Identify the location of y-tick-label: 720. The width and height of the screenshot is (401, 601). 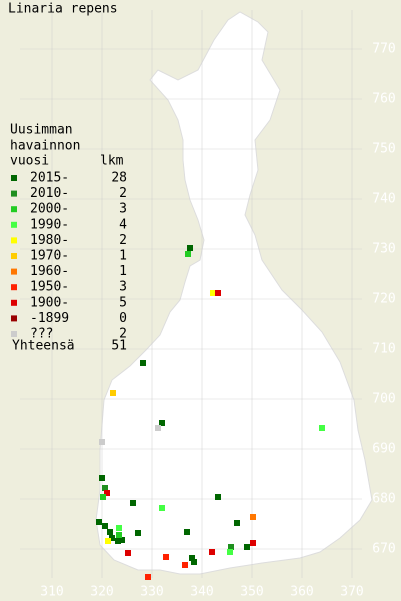
(383, 299).